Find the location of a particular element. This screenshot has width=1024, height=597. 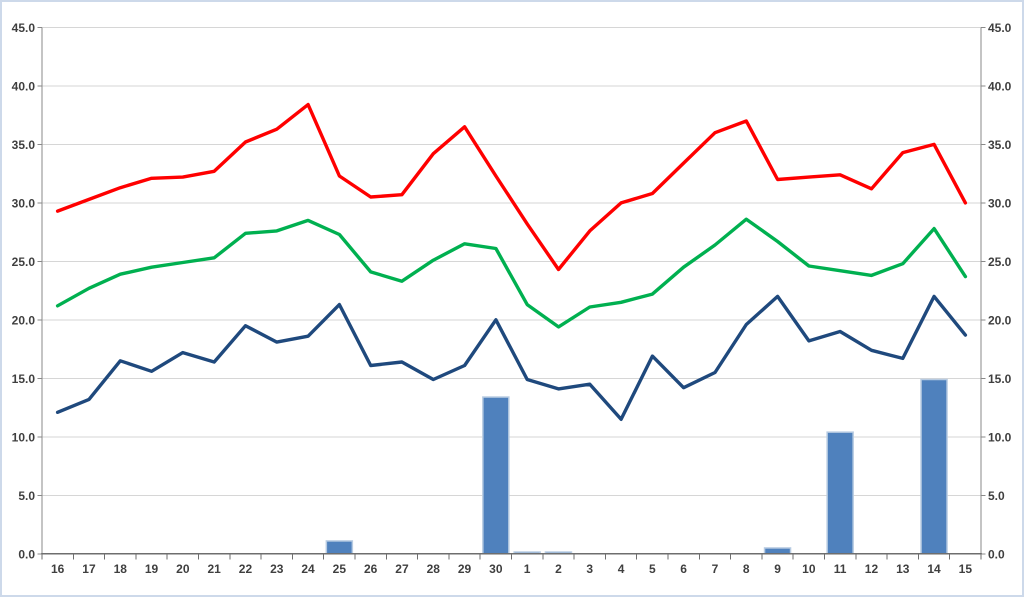

y-axis-left-label: 5.0 is located at coordinates (26, 496).